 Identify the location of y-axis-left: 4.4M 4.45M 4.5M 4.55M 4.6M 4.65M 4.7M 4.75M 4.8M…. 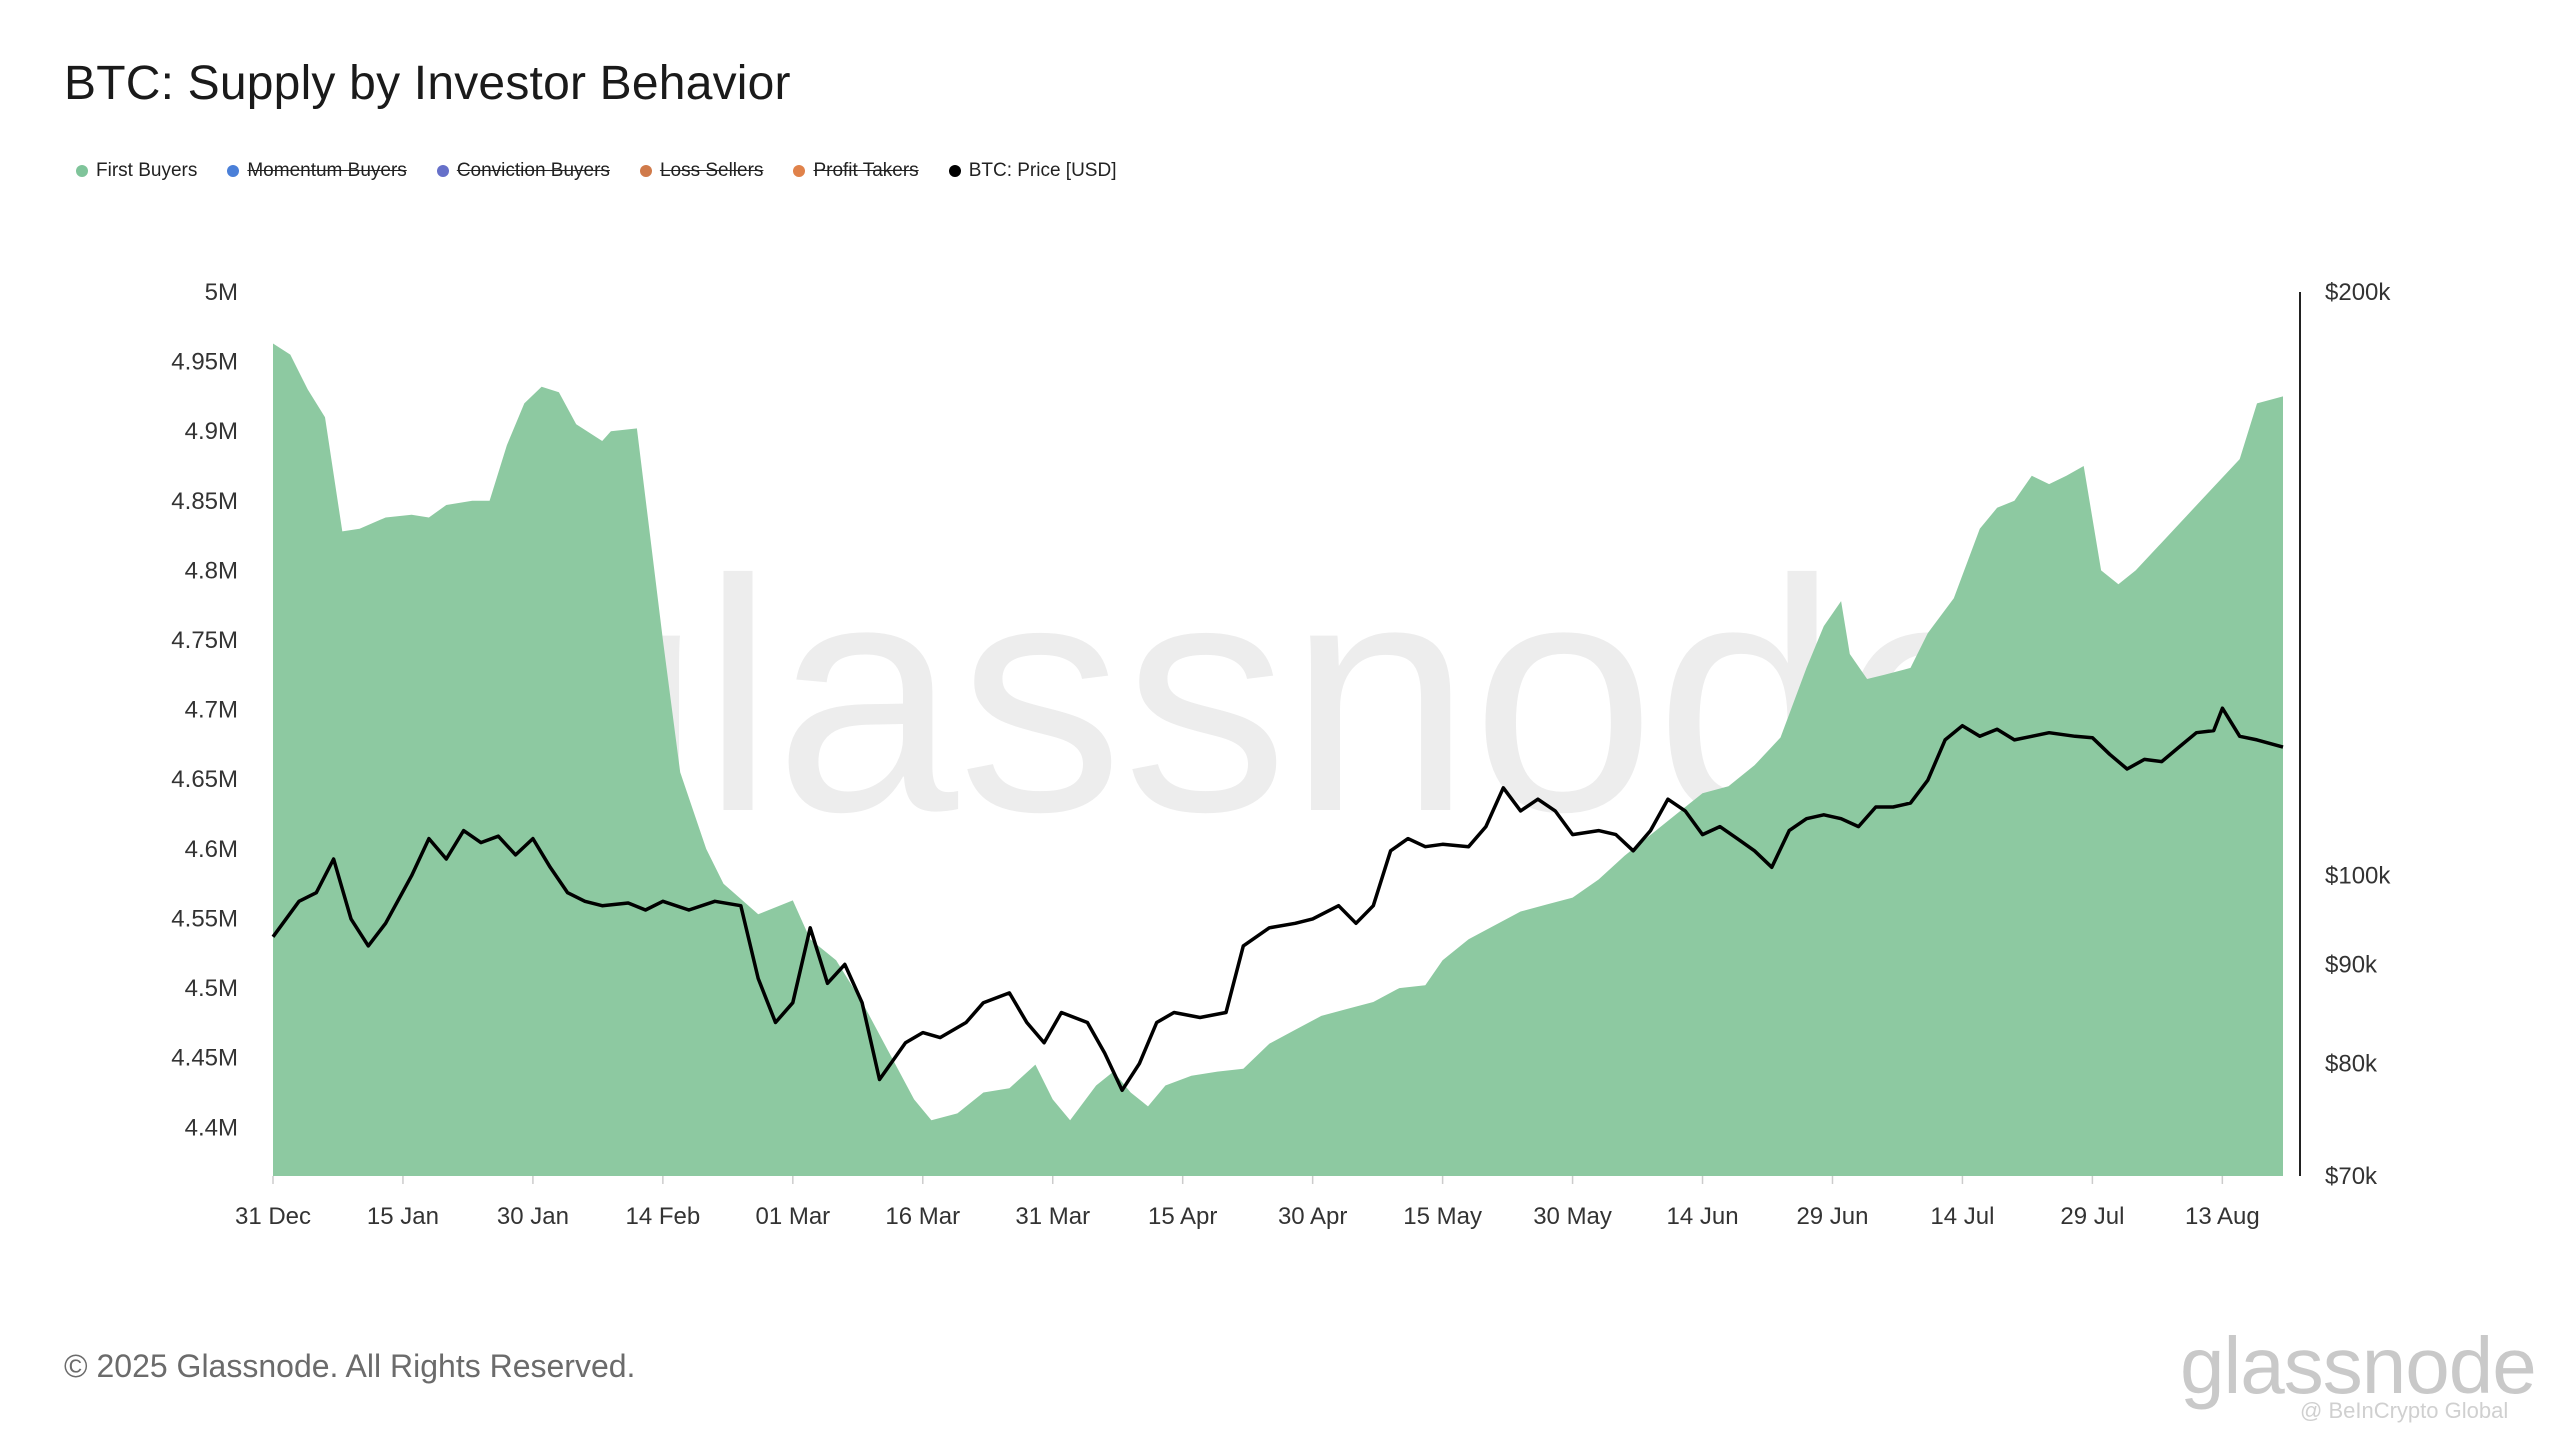
(204, 710).